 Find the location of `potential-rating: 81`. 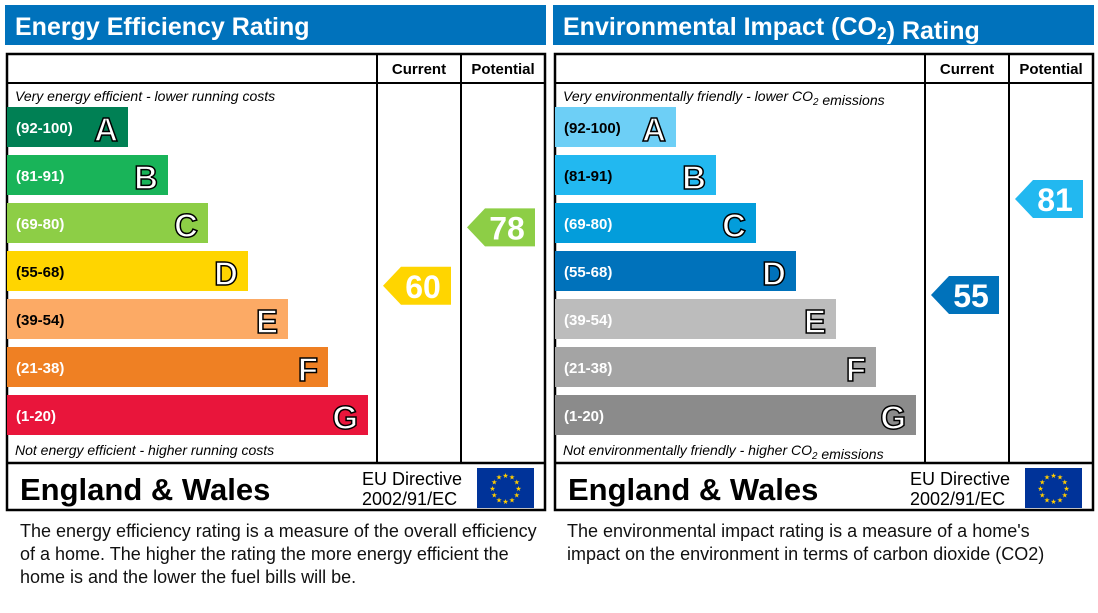

potential-rating: 81 is located at coordinates (1049, 199).